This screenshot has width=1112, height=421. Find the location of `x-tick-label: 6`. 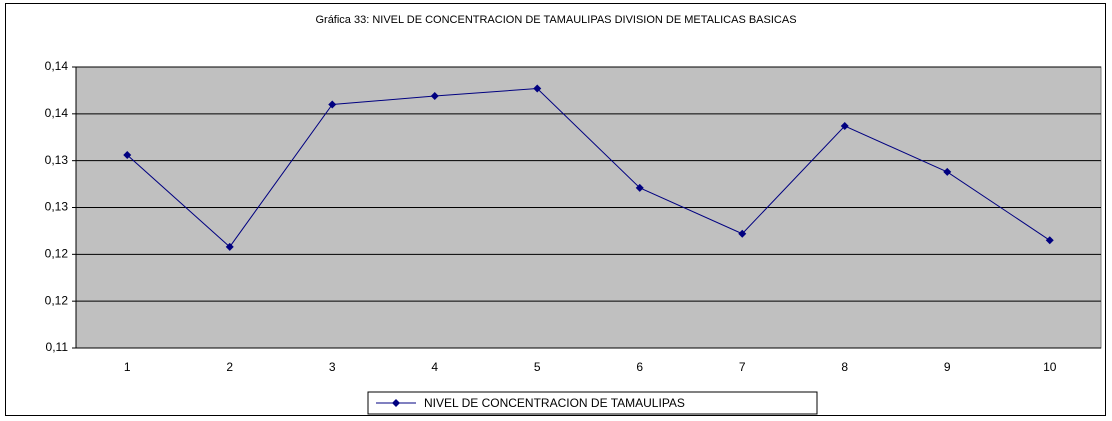

x-tick-label: 6 is located at coordinates (639, 367).